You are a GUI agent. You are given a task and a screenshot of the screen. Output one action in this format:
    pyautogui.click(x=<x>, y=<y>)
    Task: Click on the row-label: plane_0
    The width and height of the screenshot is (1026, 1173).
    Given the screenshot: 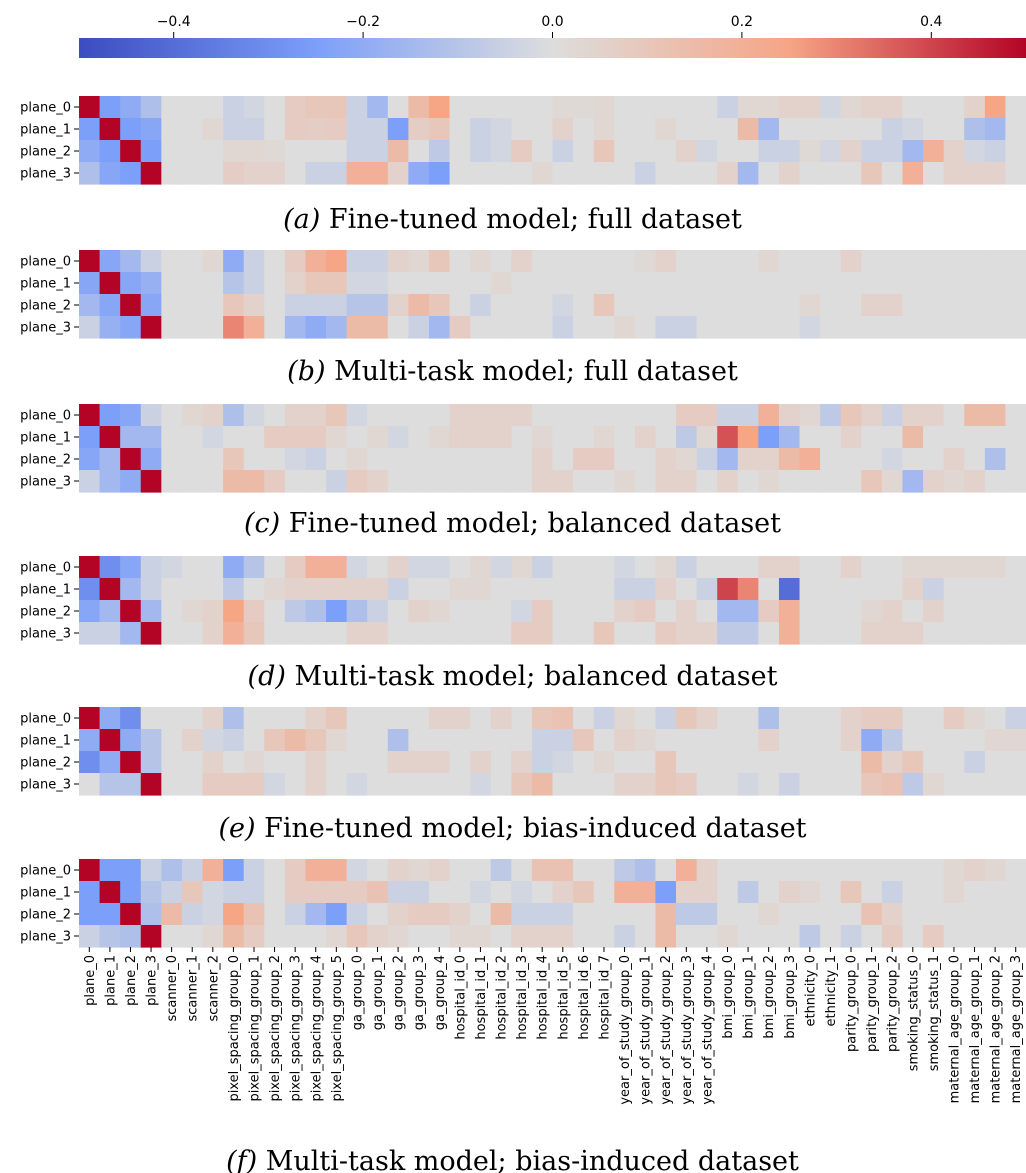 What is the action you would take?
    pyautogui.click(x=45, y=719)
    